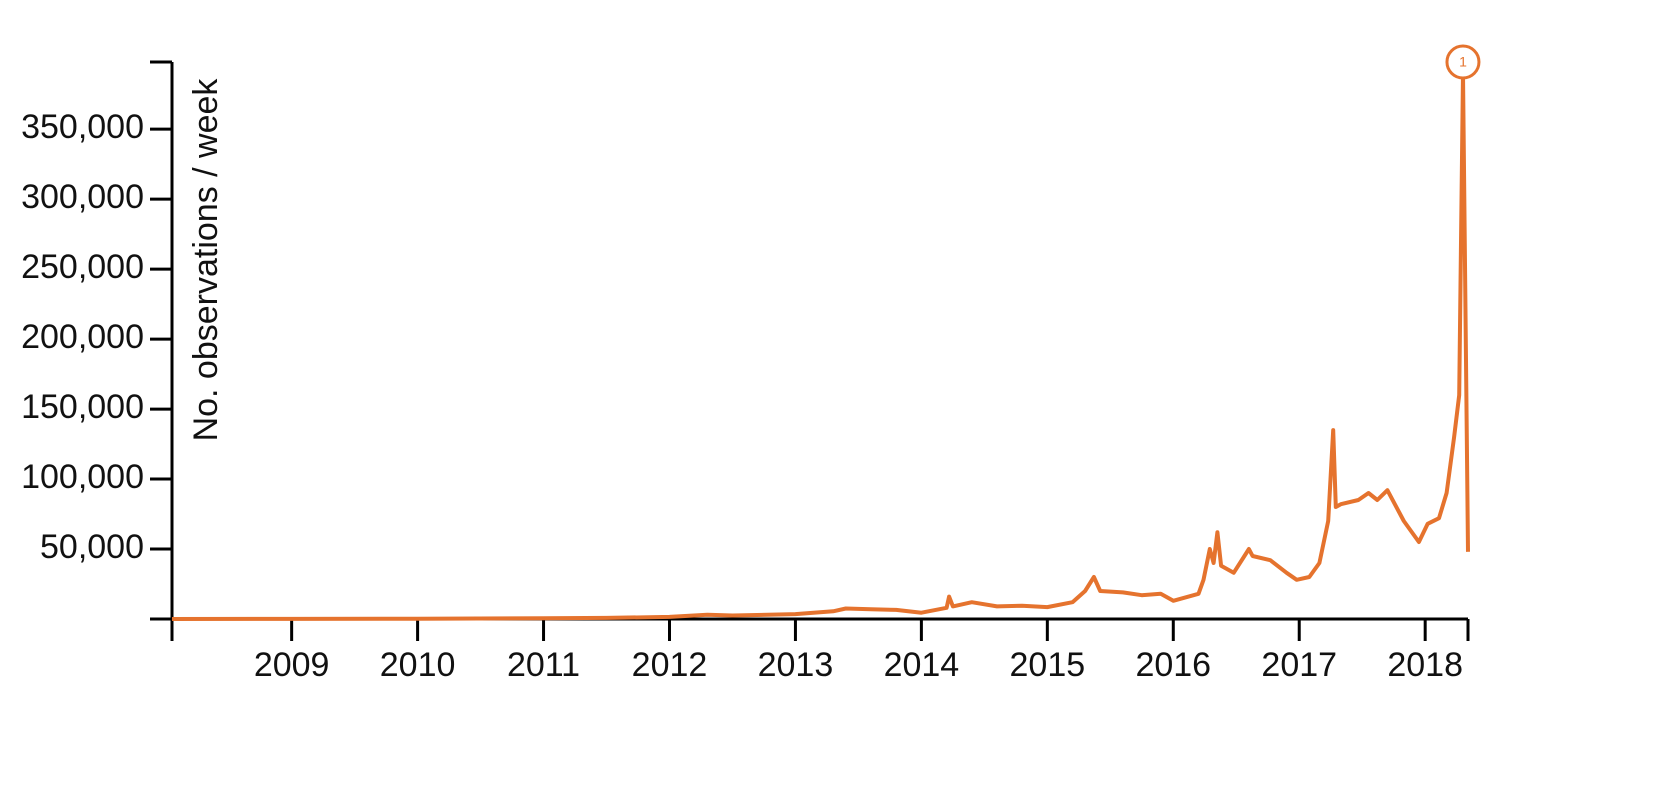  I want to click on x-tick-label: 2012, so click(670, 665).